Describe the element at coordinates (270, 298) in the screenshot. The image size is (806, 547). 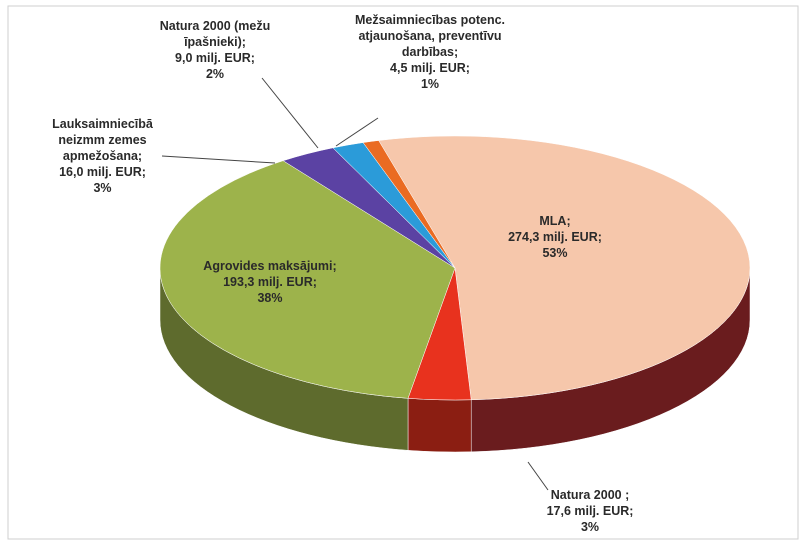
I see `percent-label: 38%` at that location.